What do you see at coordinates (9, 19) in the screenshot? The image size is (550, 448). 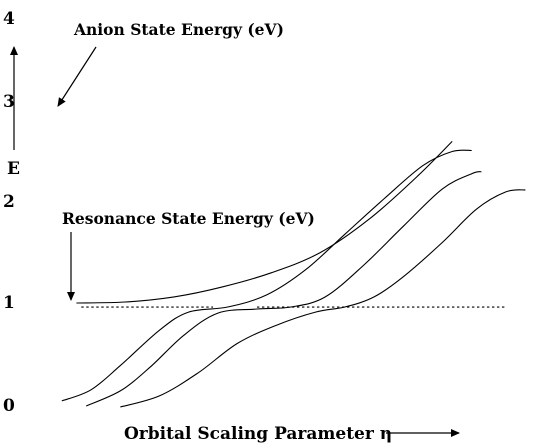 I see `y-tick-label: 4` at bounding box center [9, 19].